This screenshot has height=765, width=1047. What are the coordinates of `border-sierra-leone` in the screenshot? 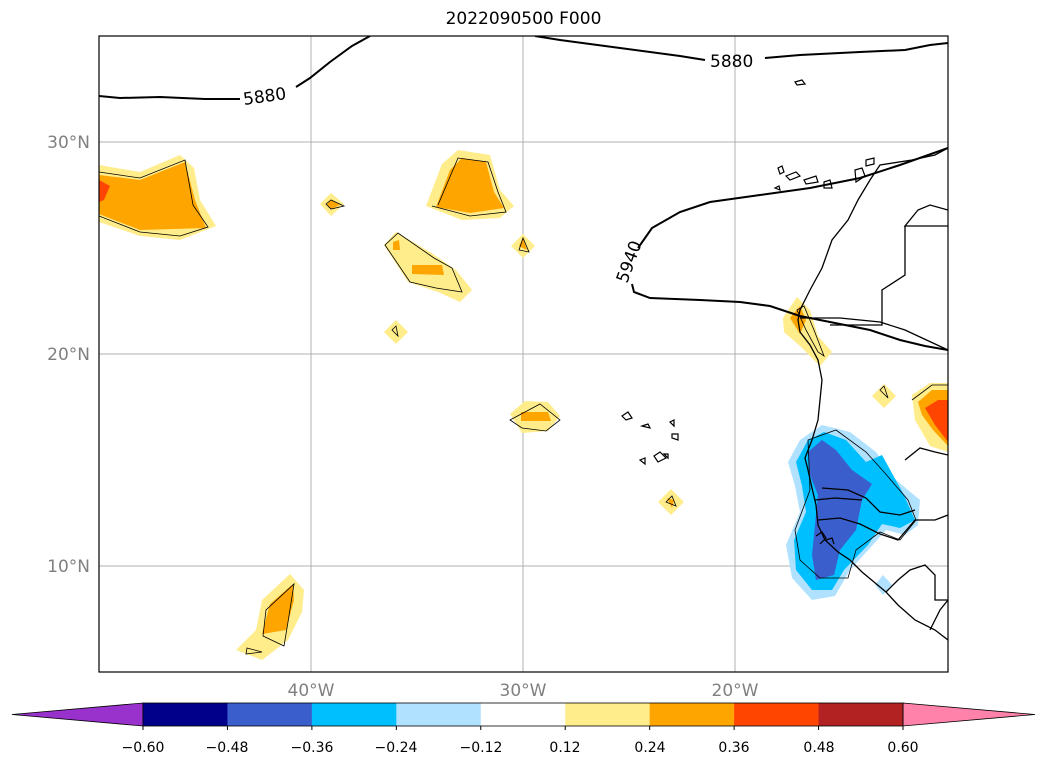 It's located at (916, 582).